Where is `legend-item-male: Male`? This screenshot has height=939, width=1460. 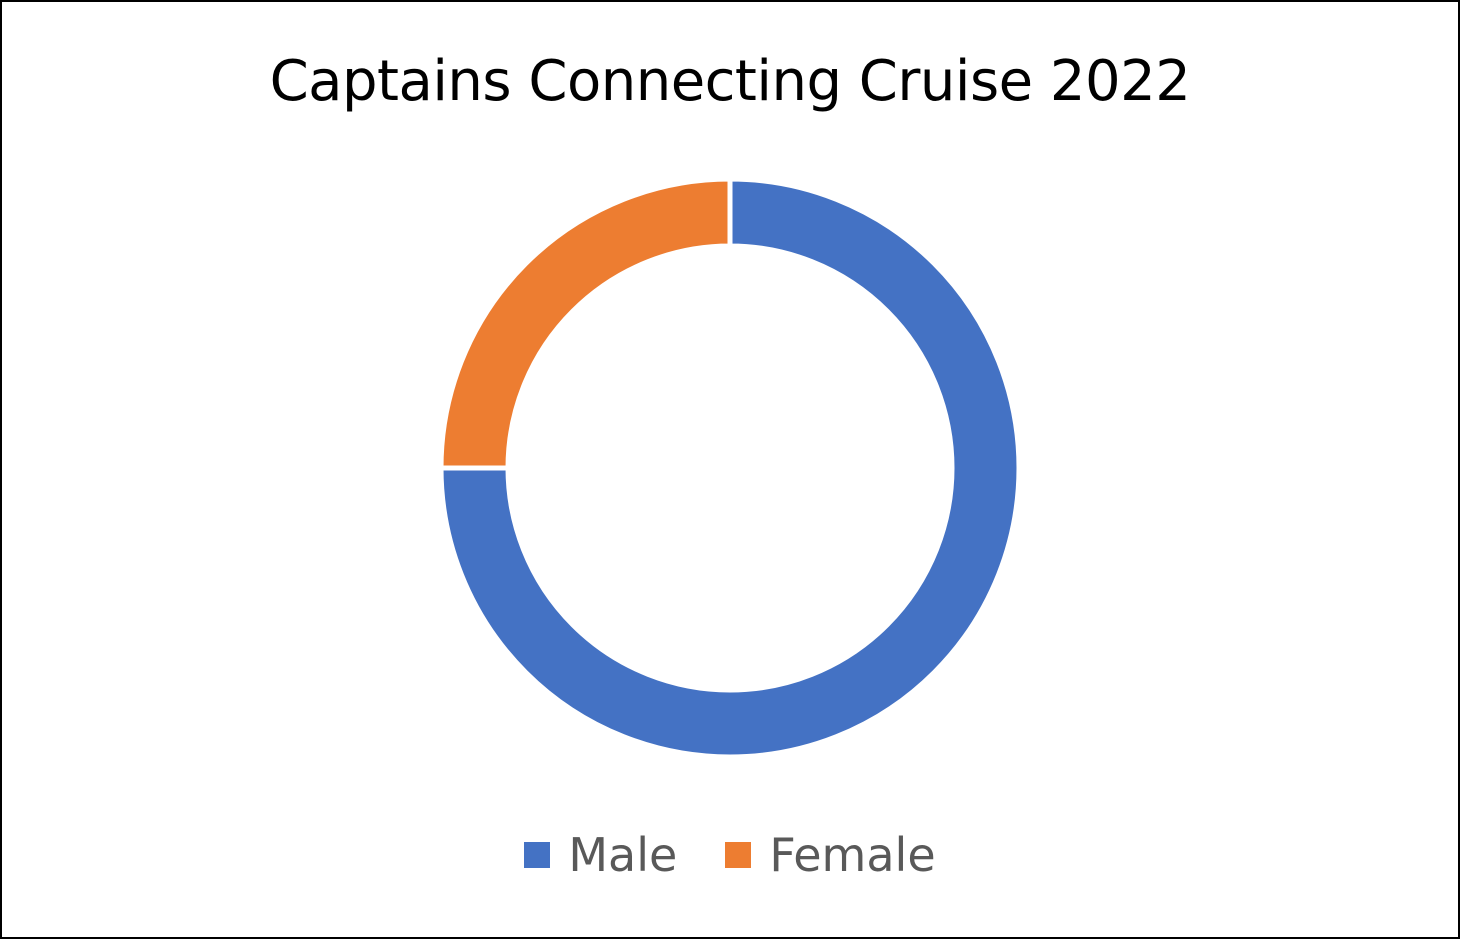
legend-item-male: Male is located at coordinates (600, 855).